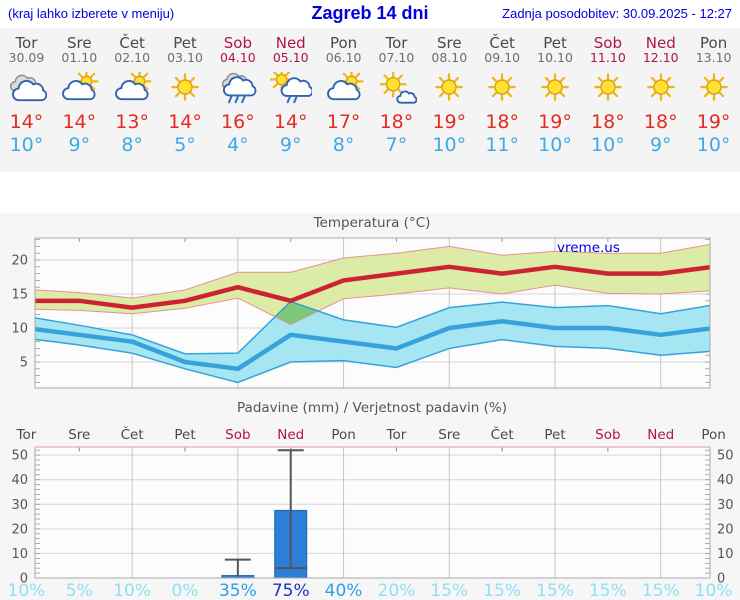  Describe the element at coordinates (372, 223) in the screenshot. I see `svg-text: Temperatura (°C)` at that location.